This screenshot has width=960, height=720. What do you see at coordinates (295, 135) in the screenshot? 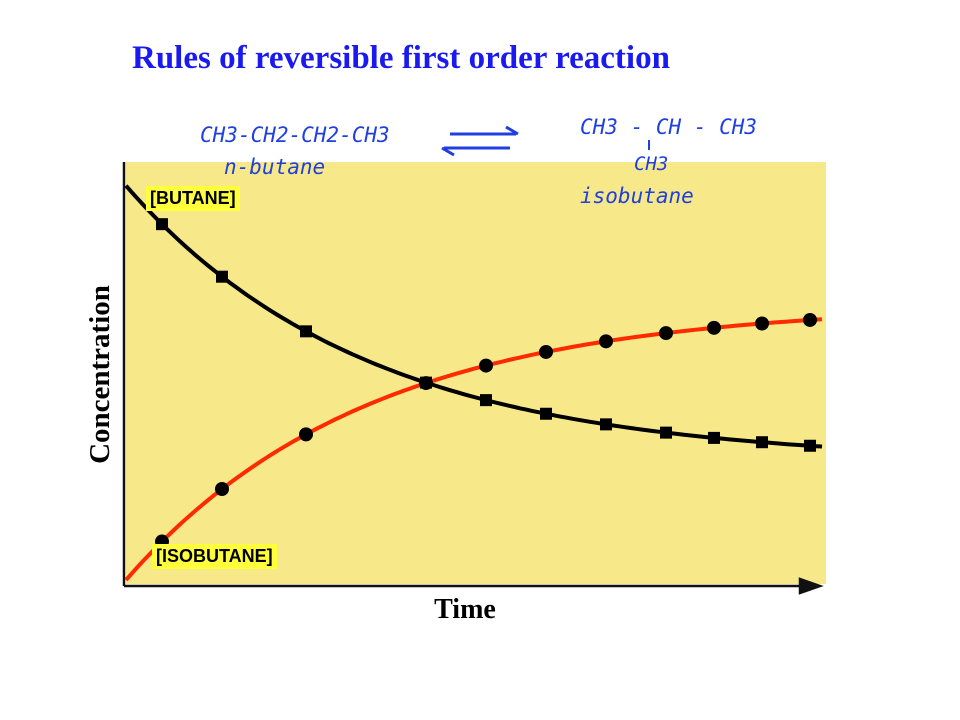
I see `reactant-formula: CH3-CH2-CH2-CH3` at bounding box center [295, 135].